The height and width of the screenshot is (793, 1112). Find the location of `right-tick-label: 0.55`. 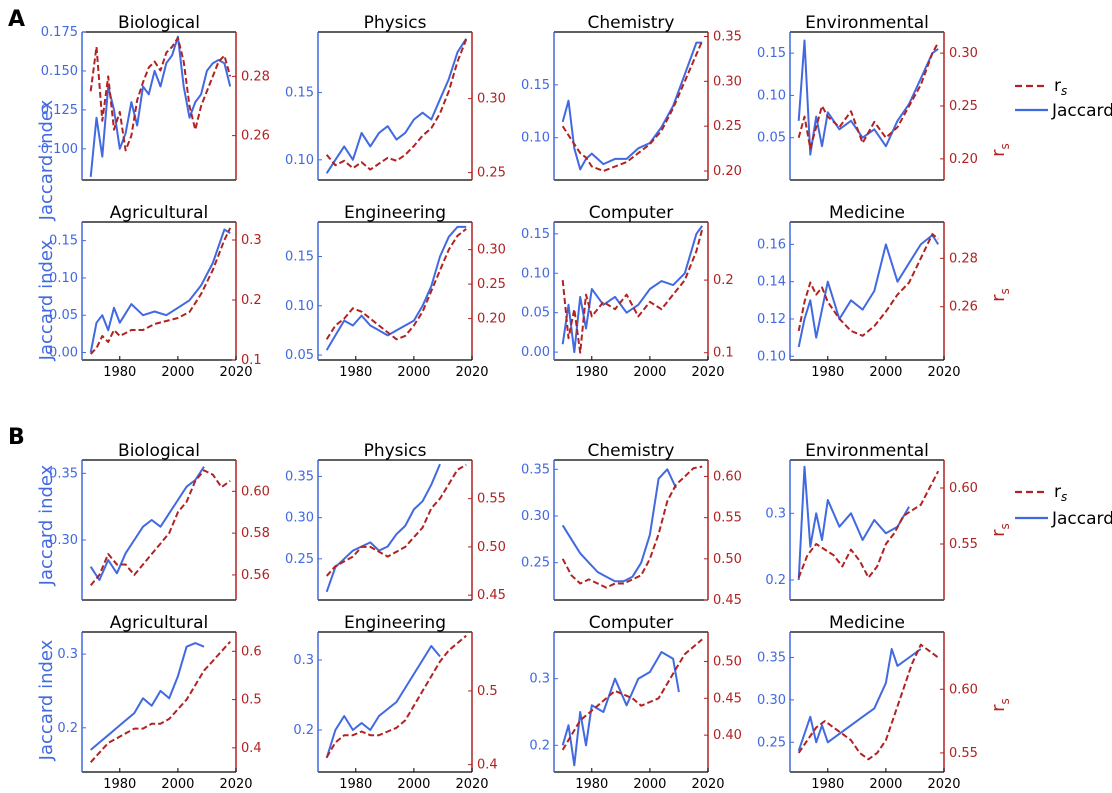

right-tick-label: 0.55 is located at coordinates (963, 753).